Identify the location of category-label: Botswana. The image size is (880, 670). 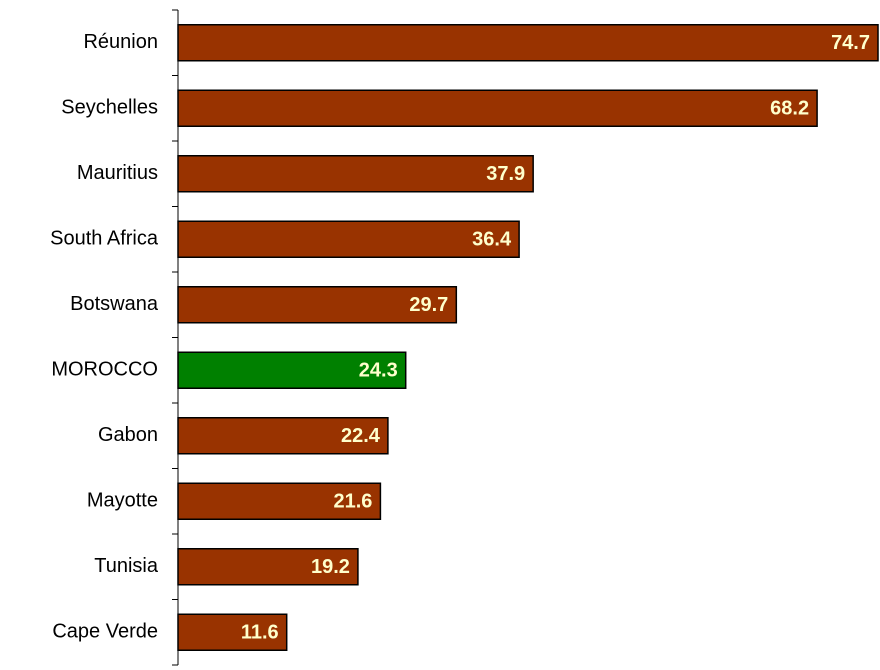
(114, 304).